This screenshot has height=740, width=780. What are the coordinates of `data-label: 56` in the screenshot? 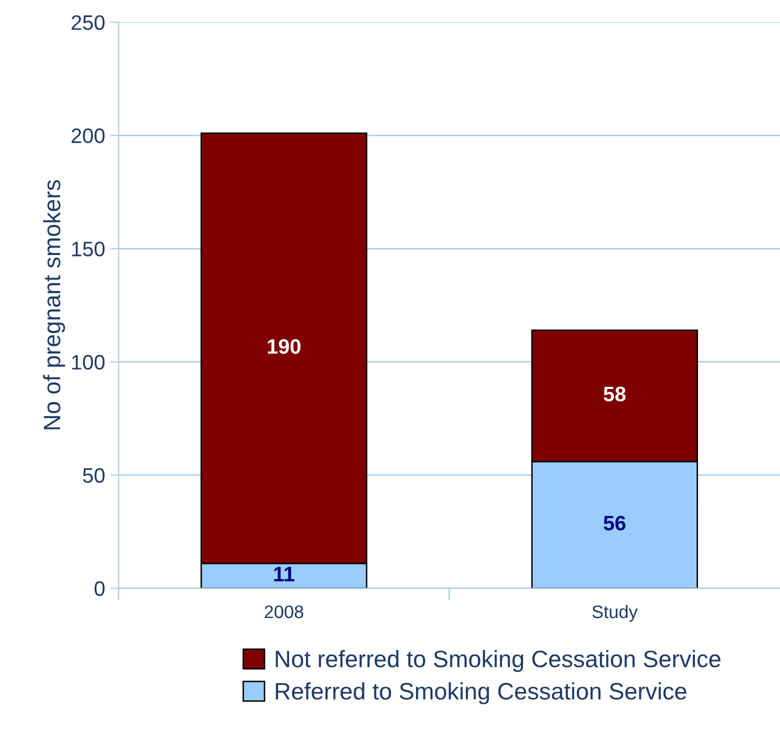 It's located at (615, 523).